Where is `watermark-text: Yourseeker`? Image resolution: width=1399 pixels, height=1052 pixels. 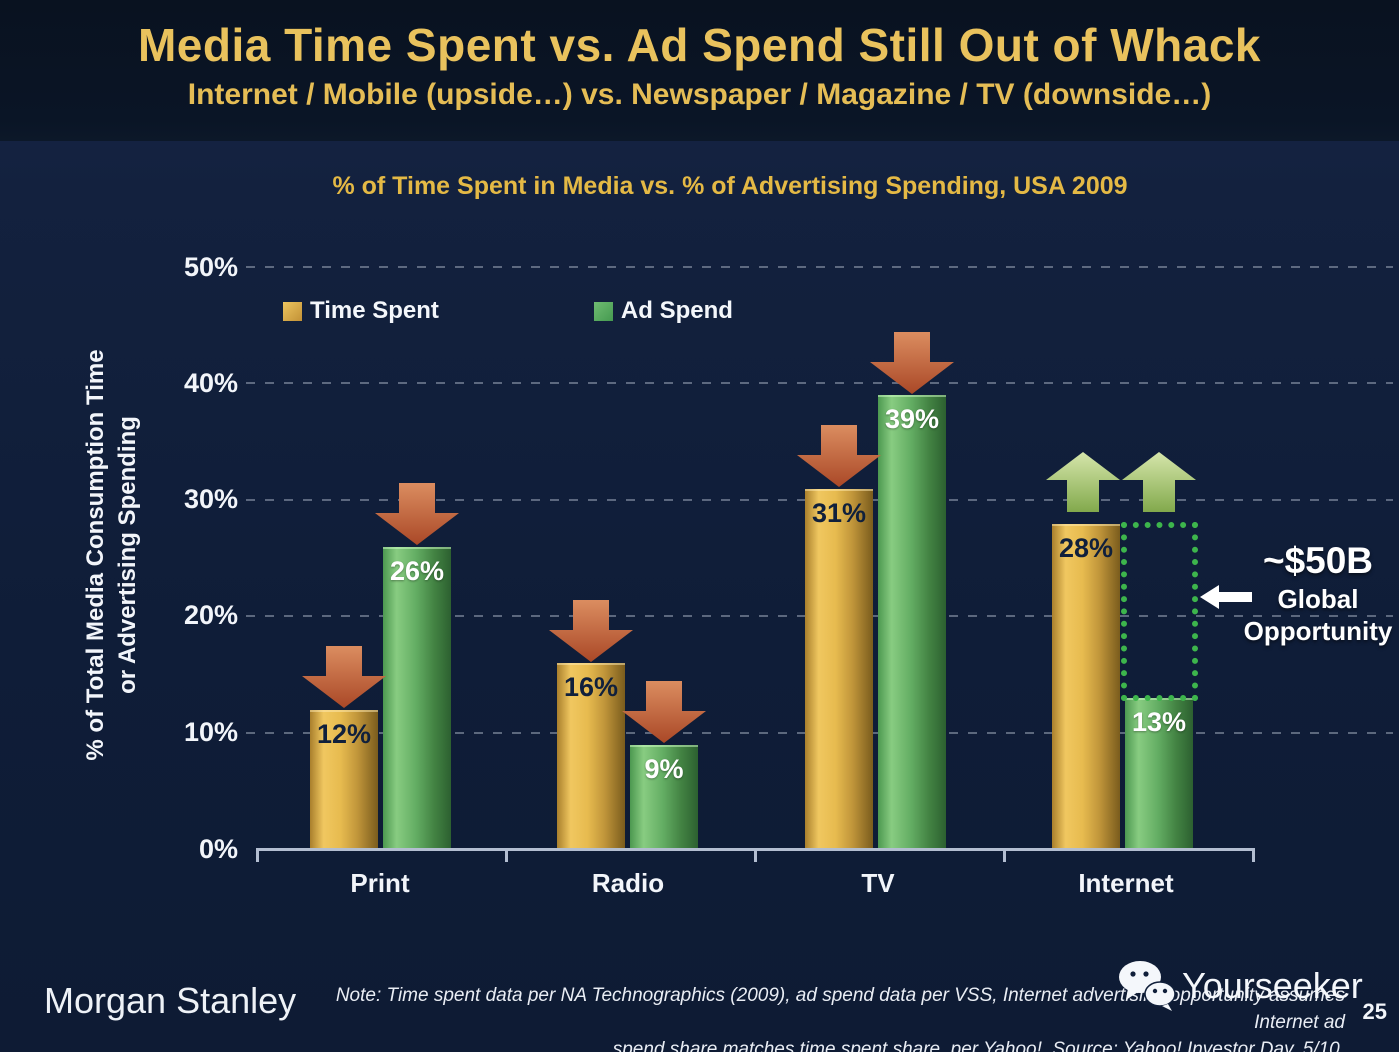
watermark-text: Yourseeker is located at coordinates (1272, 985).